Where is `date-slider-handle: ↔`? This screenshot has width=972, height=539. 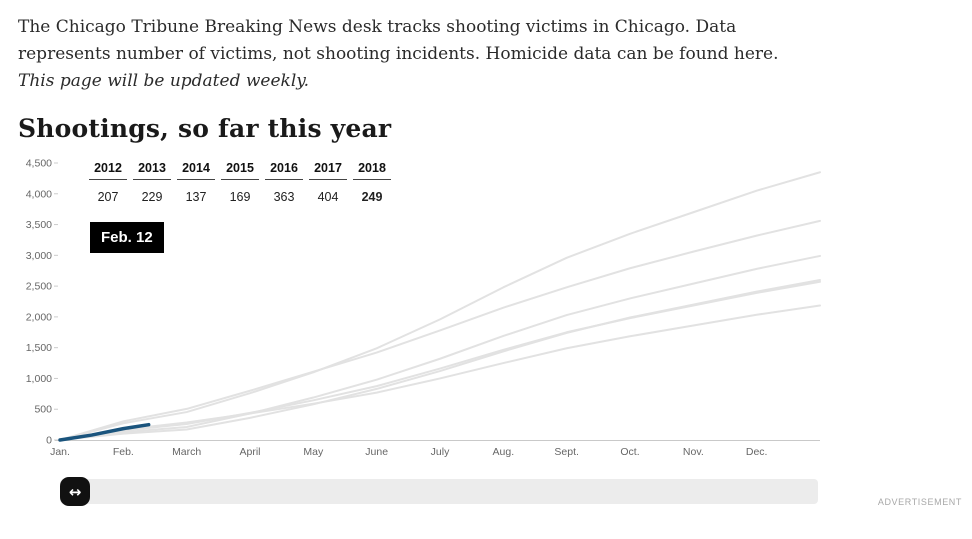
date-slider-handle: ↔ is located at coordinates (75, 491).